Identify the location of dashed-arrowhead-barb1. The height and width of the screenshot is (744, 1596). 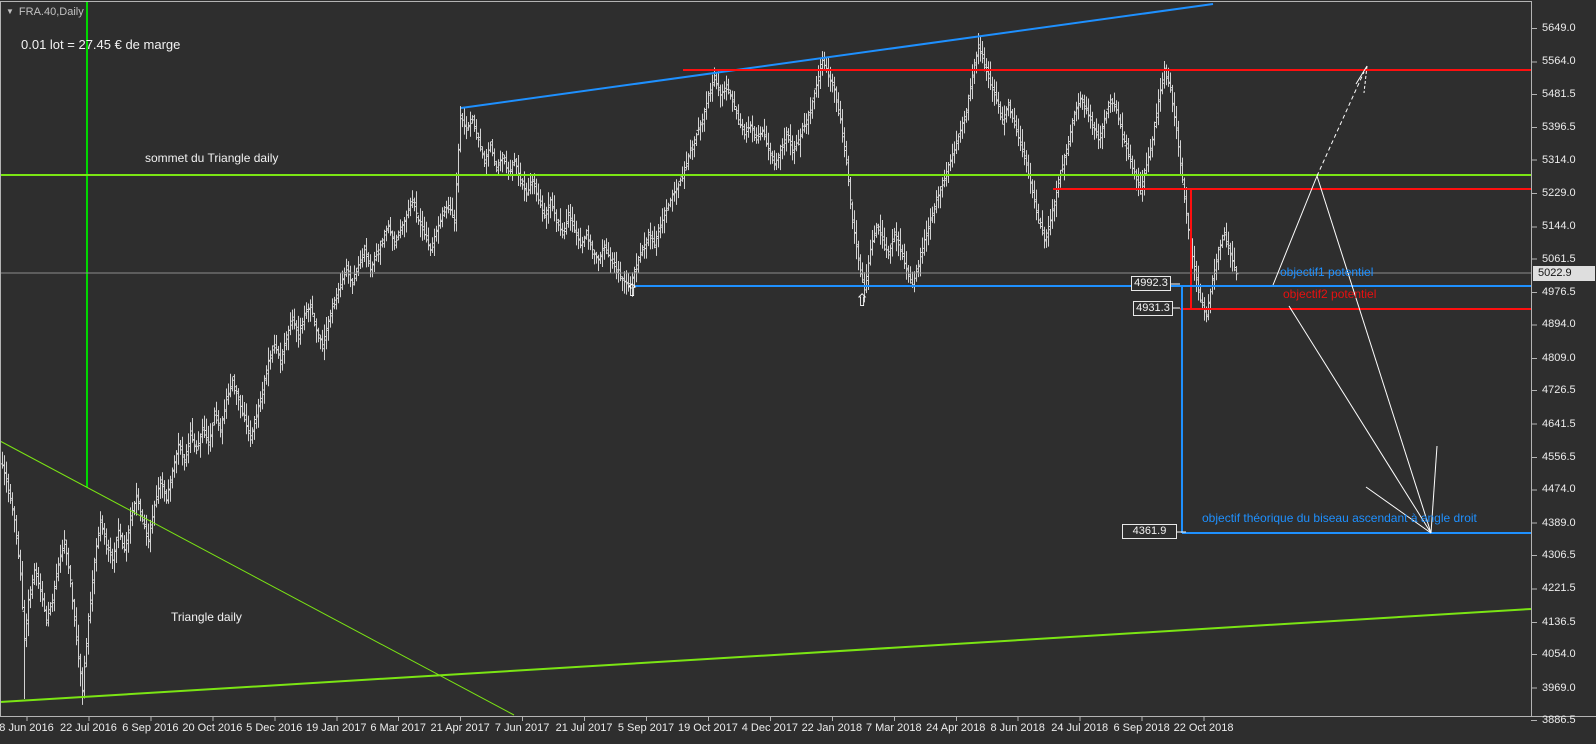
(1361, 75).